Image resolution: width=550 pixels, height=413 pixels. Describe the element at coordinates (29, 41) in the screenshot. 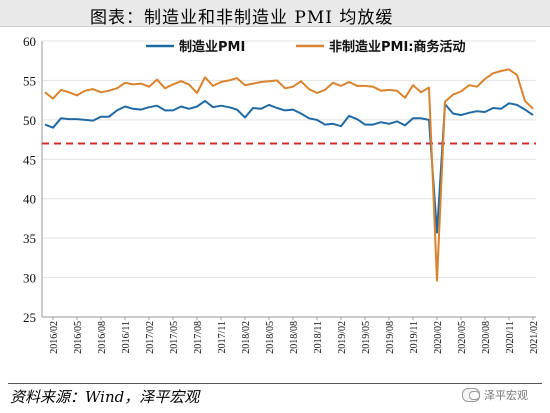

I see `y-tick-label: 60` at that location.